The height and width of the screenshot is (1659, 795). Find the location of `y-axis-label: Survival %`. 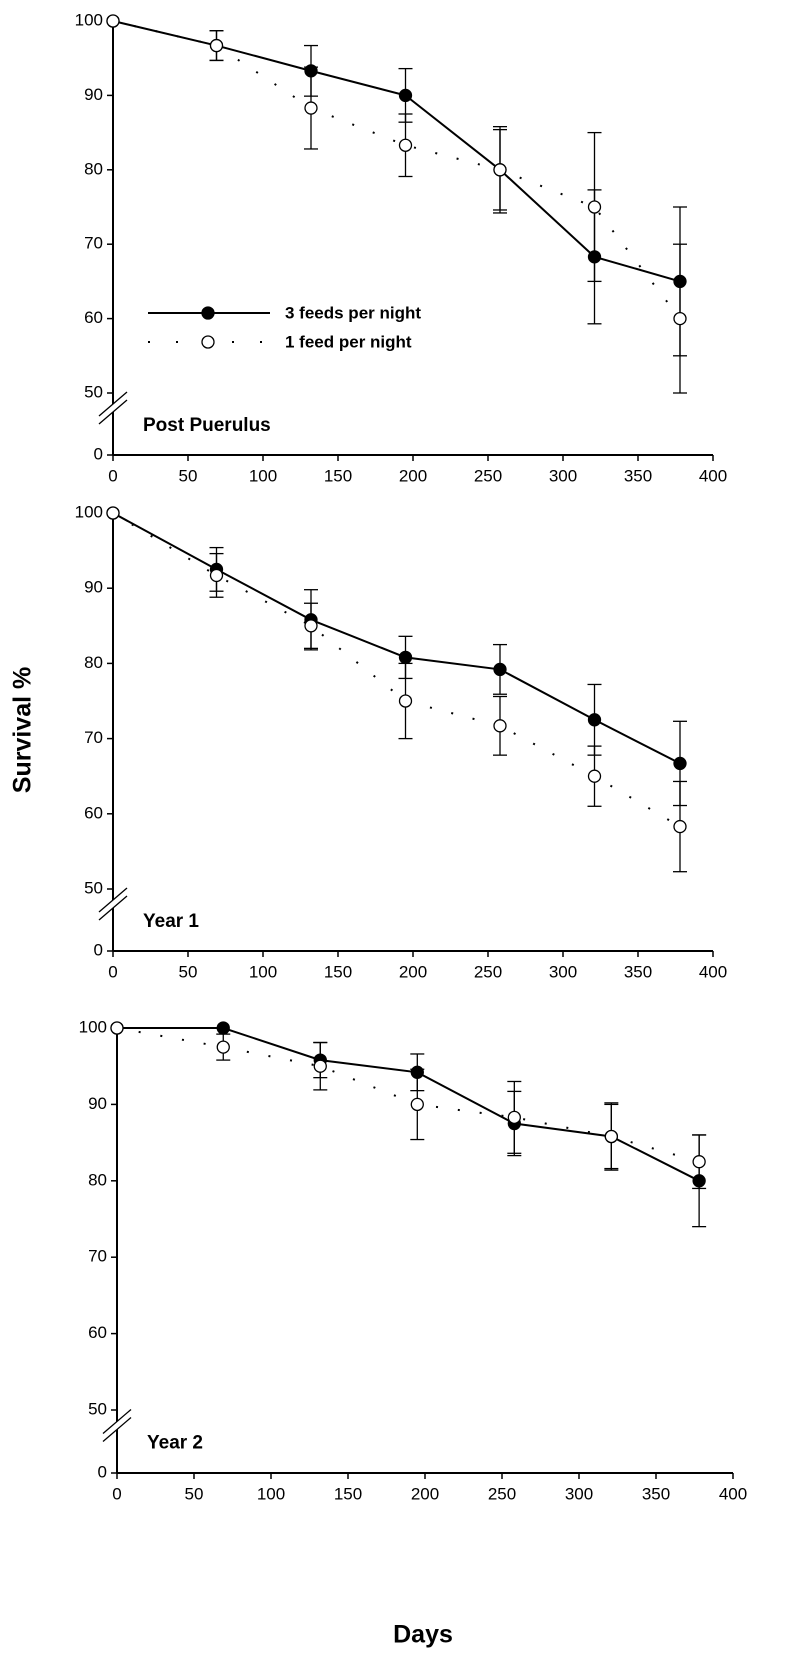

y-axis-label: Survival % is located at coordinates (23, 730).